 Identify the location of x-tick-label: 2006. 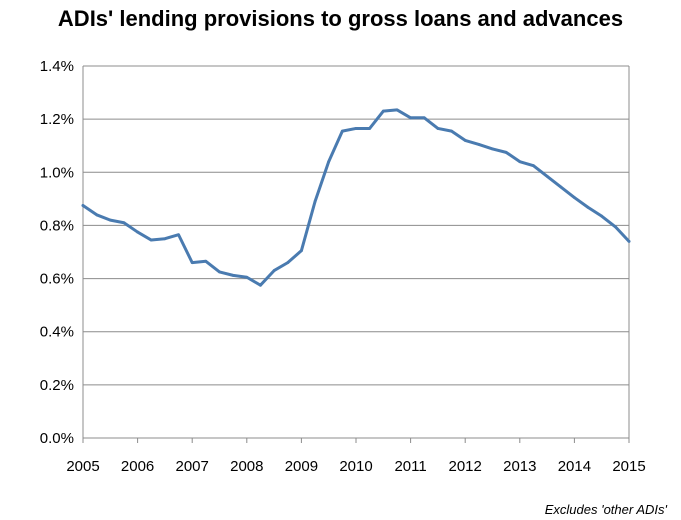
(137, 466).